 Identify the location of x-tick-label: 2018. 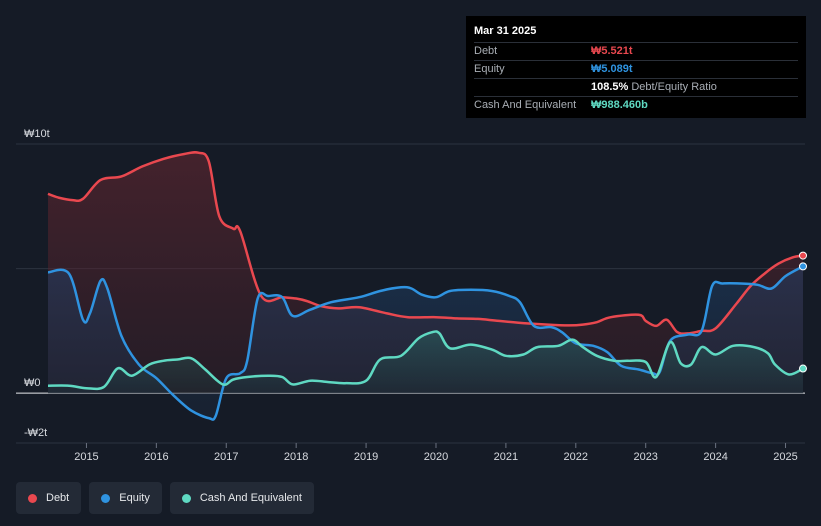
(296, 457).